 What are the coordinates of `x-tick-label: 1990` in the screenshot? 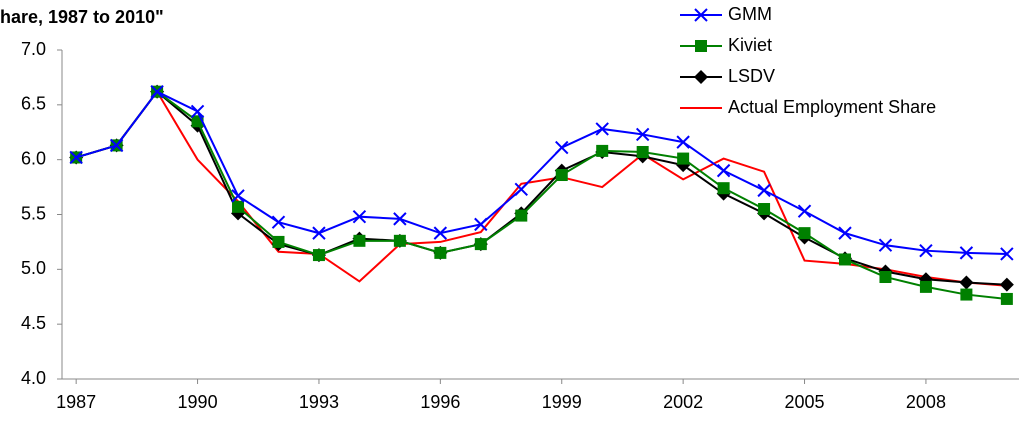 It's located at (198, 402).